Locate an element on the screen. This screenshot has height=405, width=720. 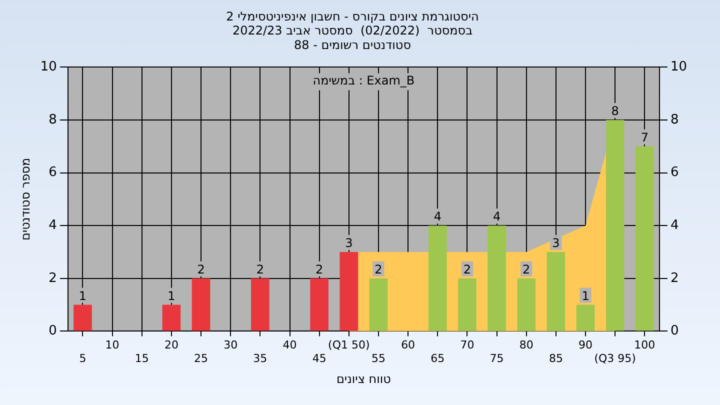
x-axis-title: טווח ציונים is located at coordinates (364, 379).